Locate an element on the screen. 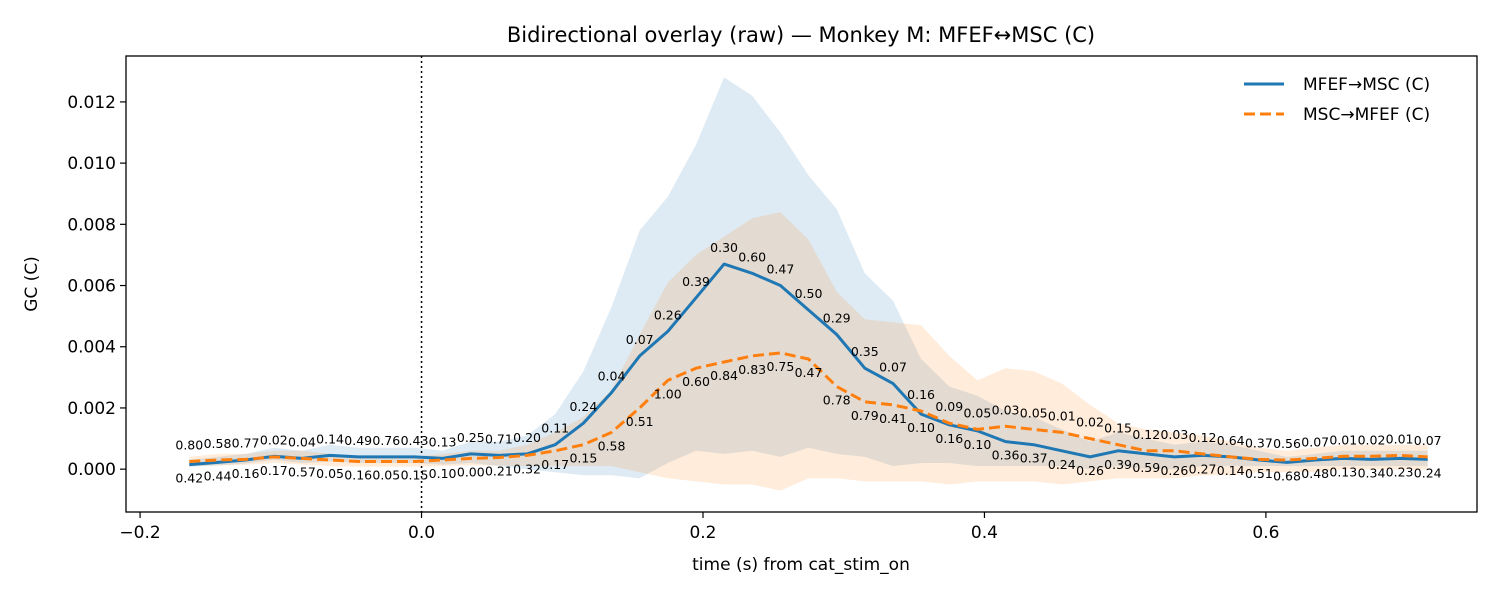 This screenshot has height=600, width=1500. point-label: 0.57 is located at coordinates (302, 471).